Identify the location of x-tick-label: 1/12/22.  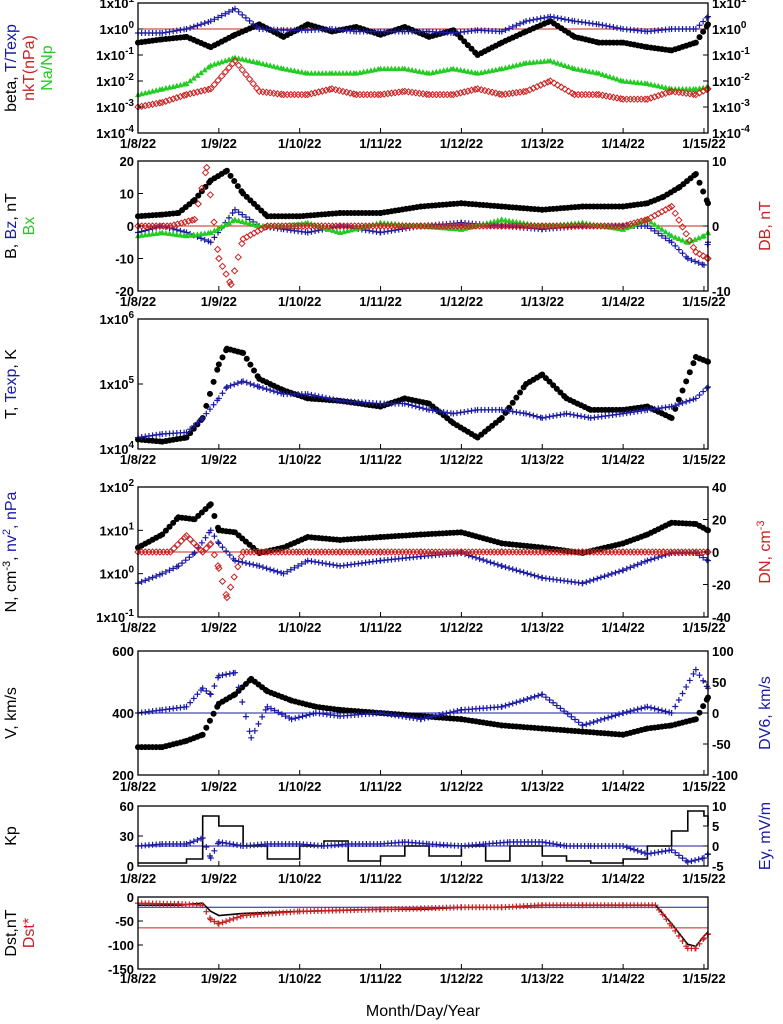
(461, 143).